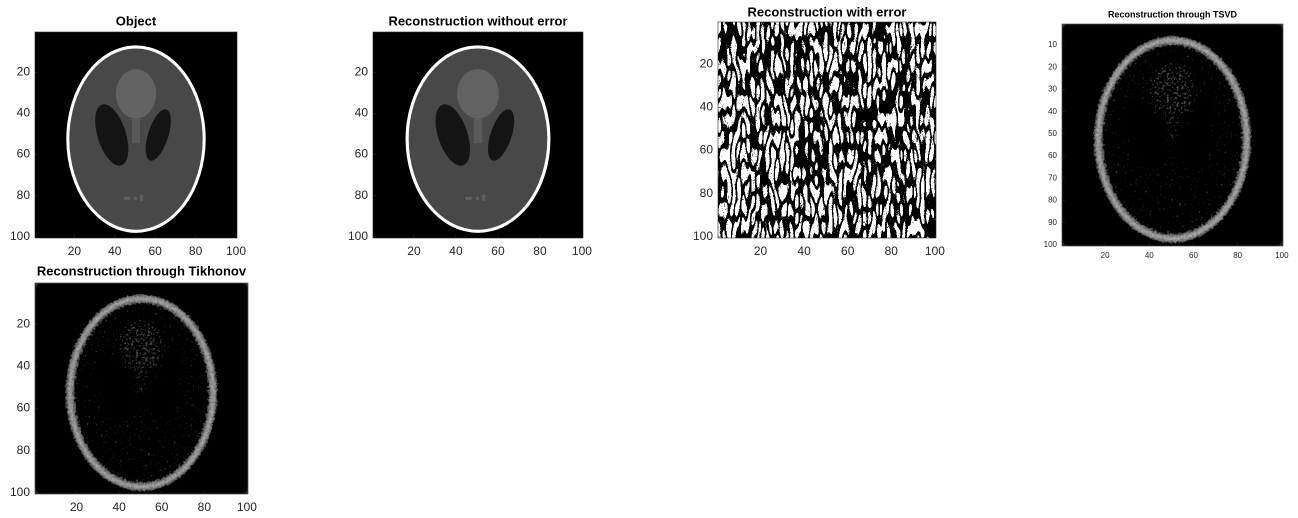  I want to click on panel-title: Reconstruction through Tikhonov, so click(142, 270).